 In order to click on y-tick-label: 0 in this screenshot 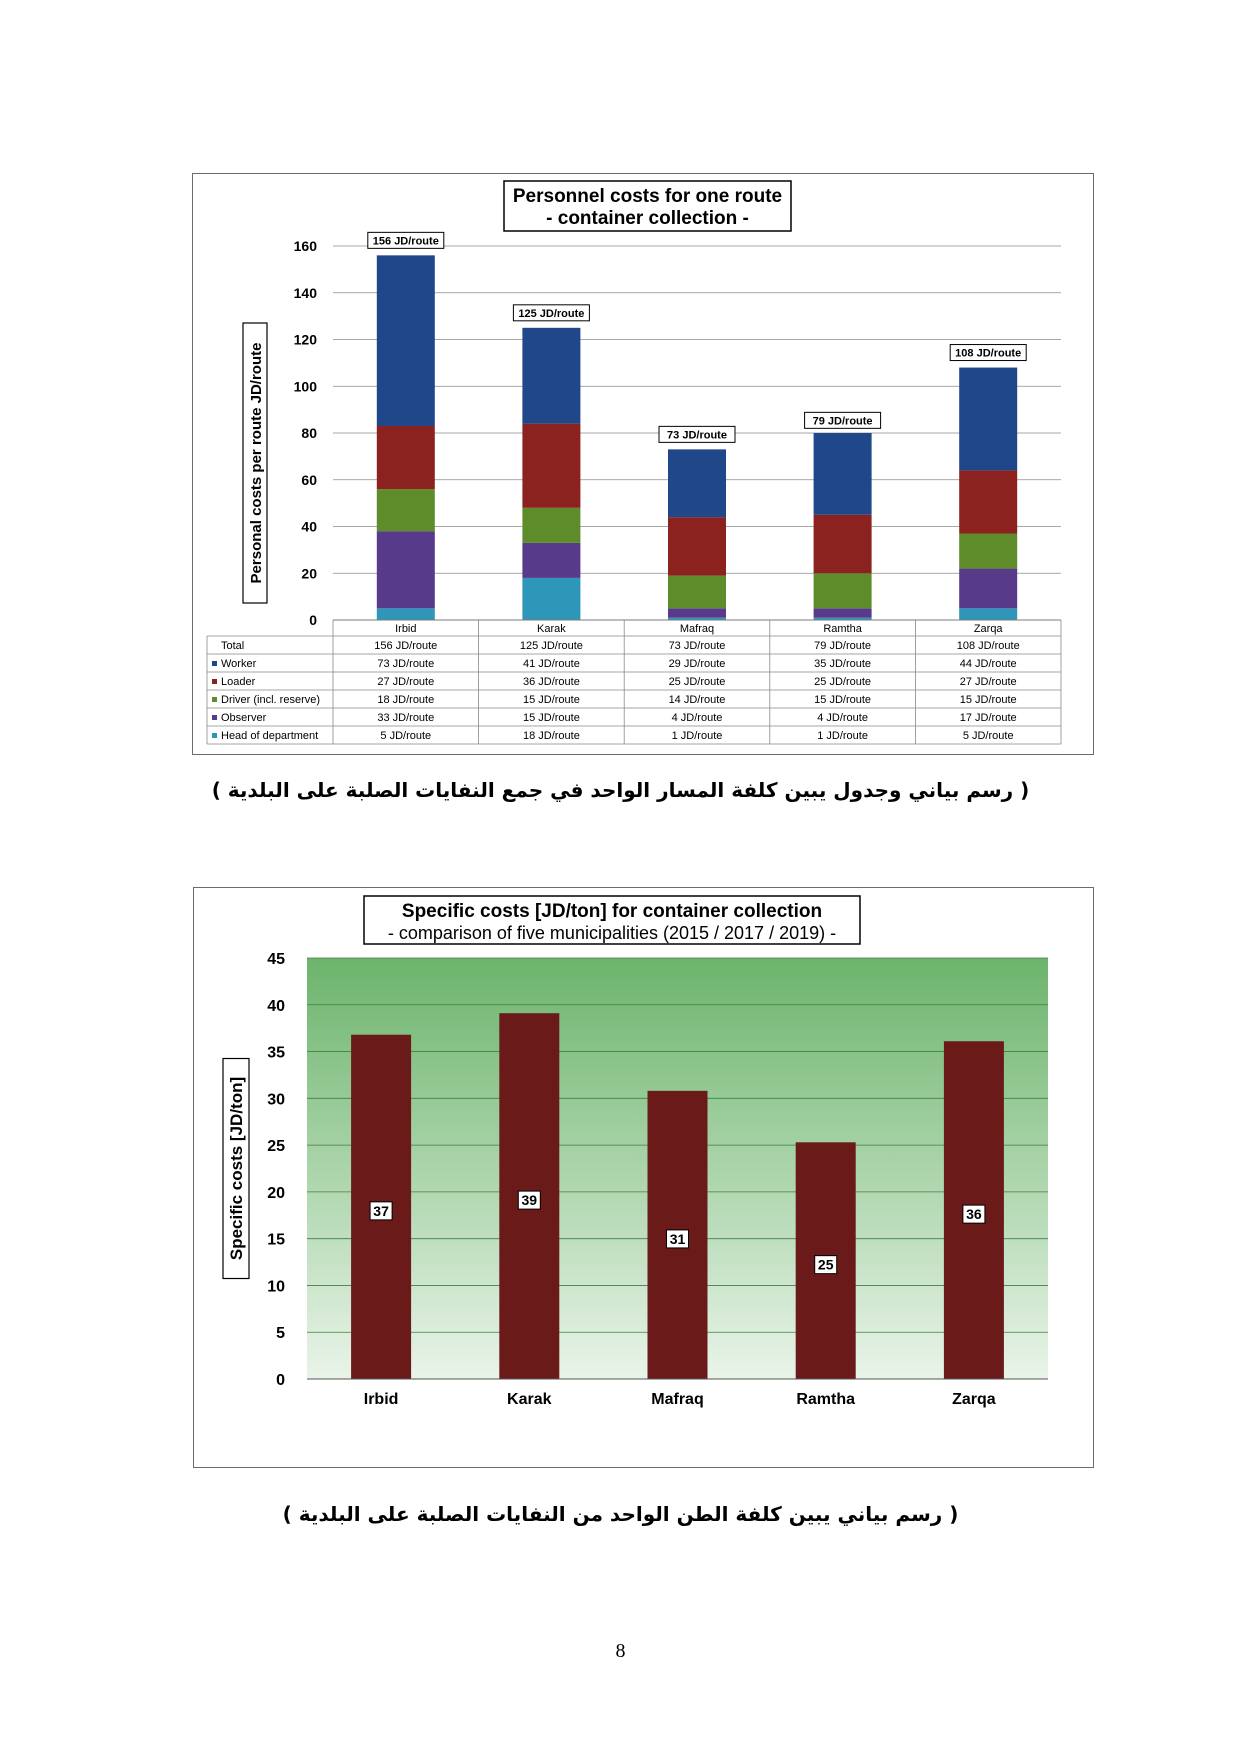, I will do `click(280, 1380)`.